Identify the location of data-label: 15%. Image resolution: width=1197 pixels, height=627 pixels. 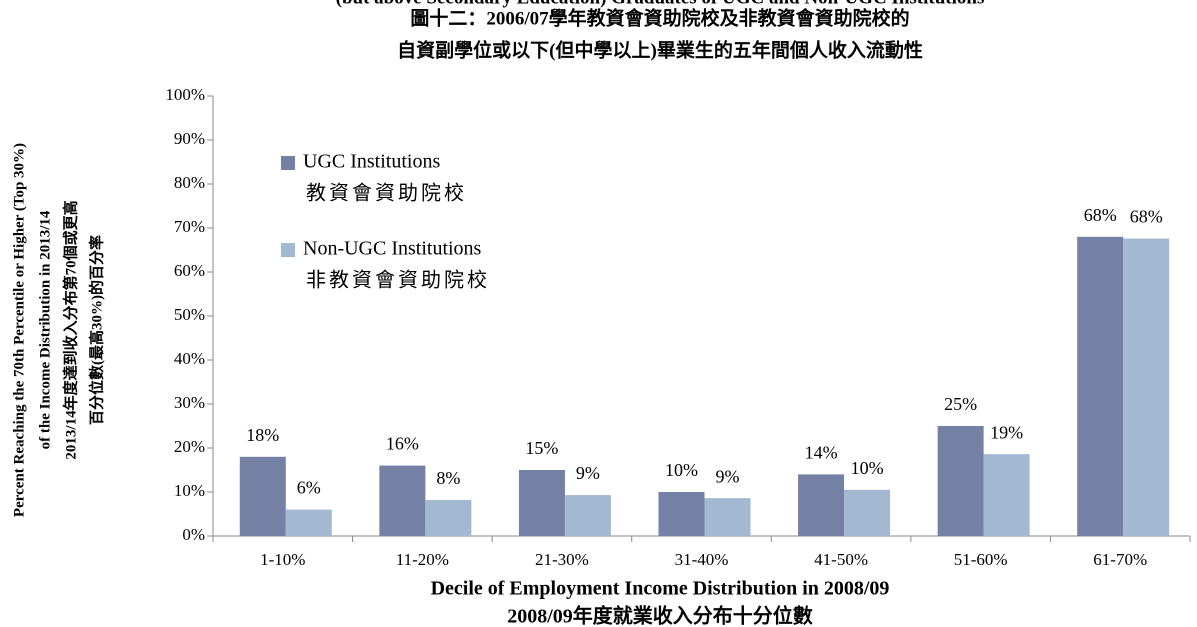
(541, 448).